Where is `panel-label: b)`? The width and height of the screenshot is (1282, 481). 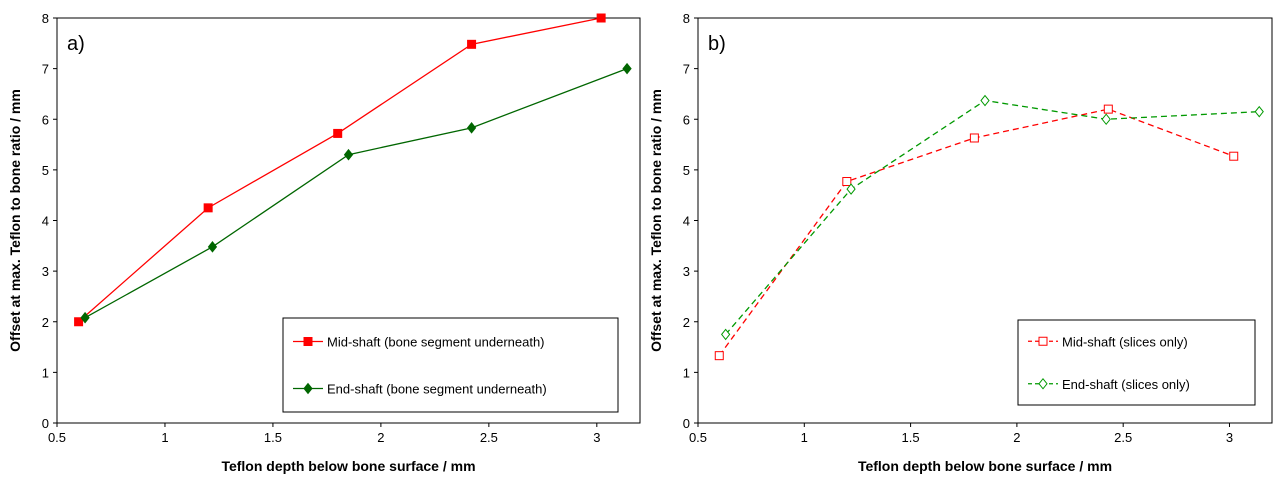 panel-label: b) is located at coordinates (717, 44).